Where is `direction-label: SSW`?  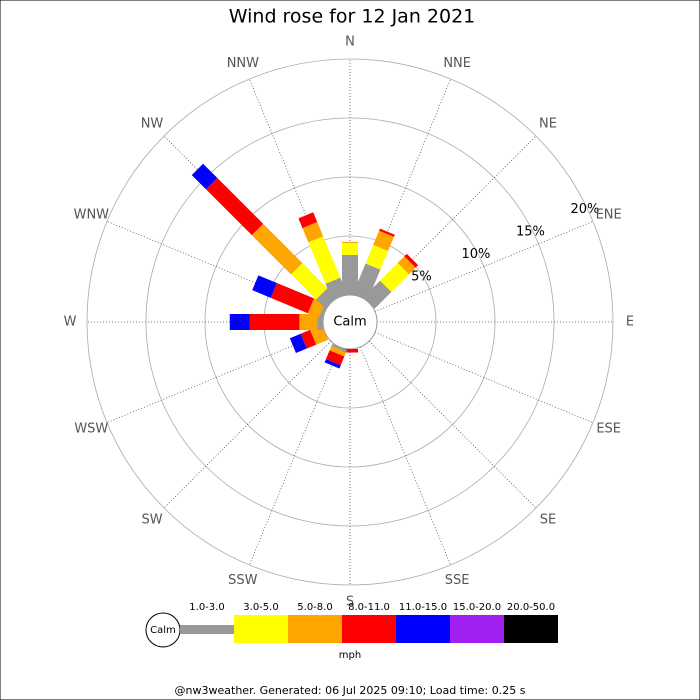
direction-label: SSW is located at coordinates (243, 580).